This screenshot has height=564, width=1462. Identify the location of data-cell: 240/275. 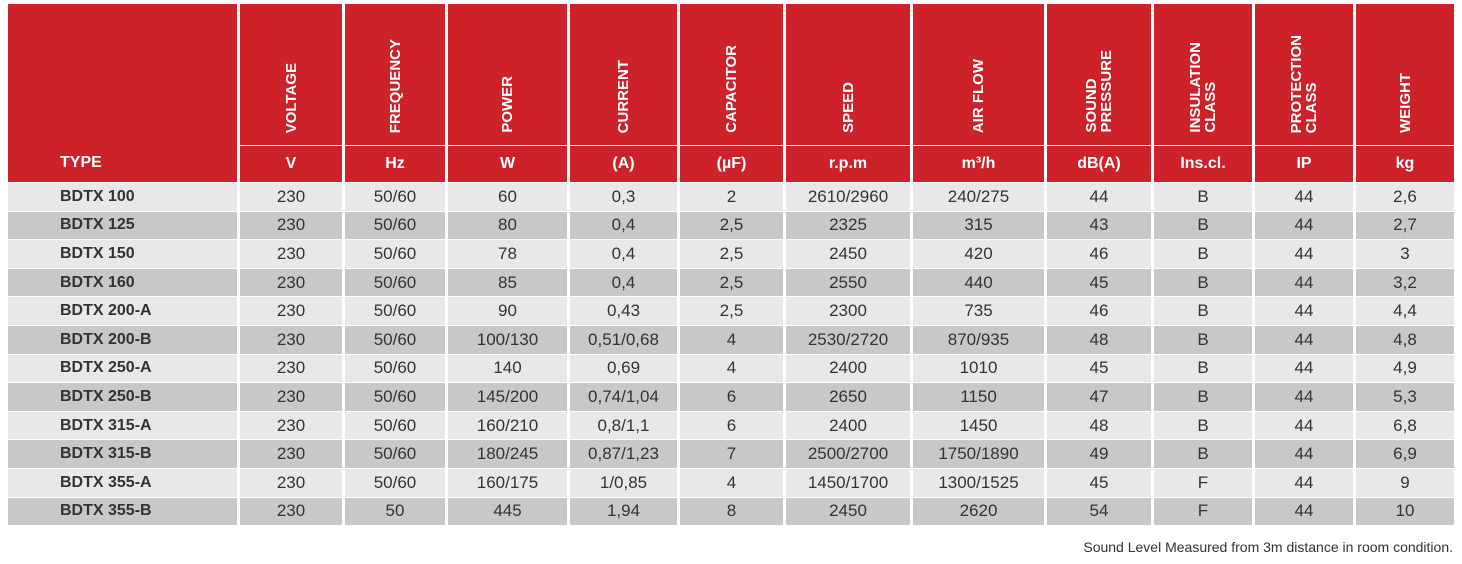
(978, 197).